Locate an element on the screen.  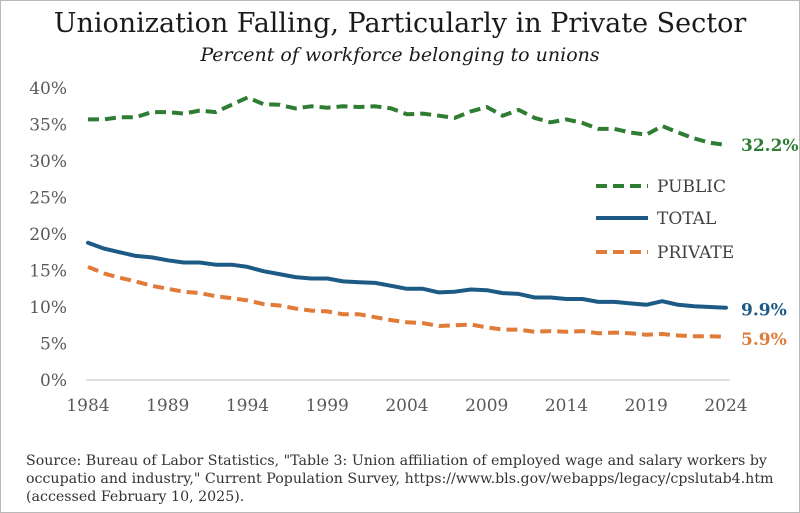
end-label-private: 5.9% is located at coordinates (764, 340).